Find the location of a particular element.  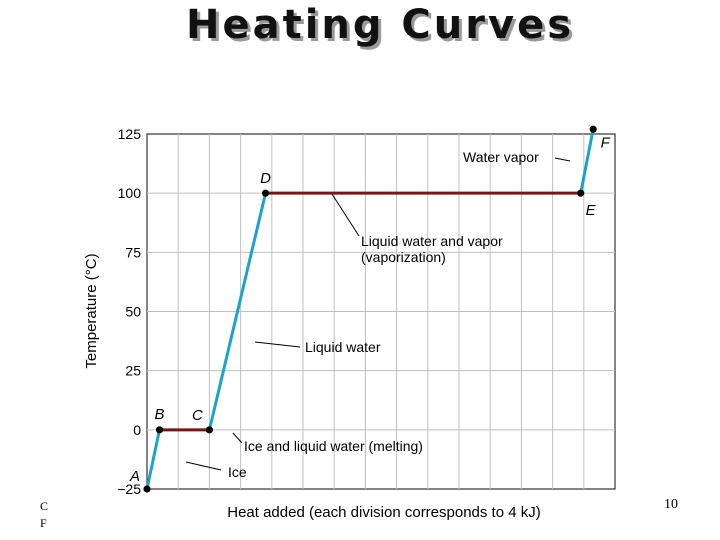

y-tick-label: 75 is located at coordinates (133, 252).